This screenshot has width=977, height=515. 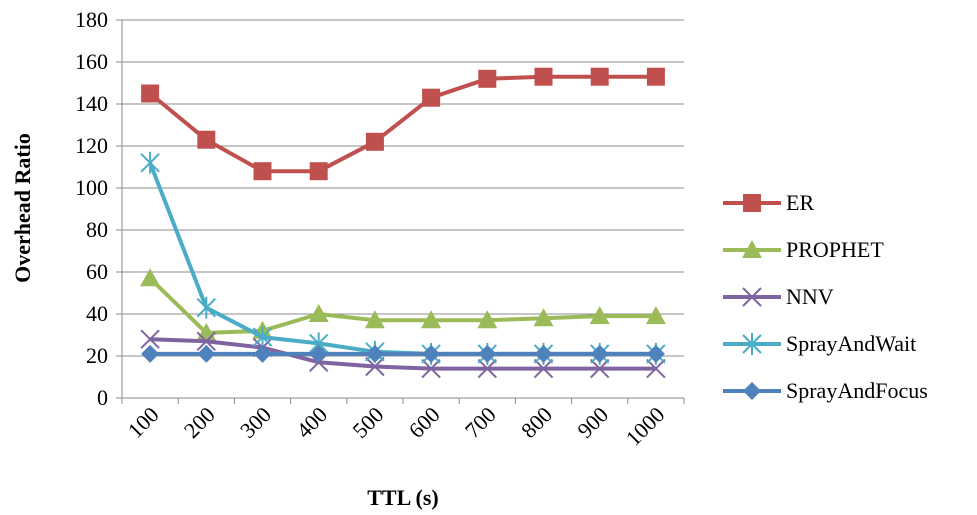 I want to click on y-tick-labels: 0 20 40 60 80 100 120 140 160 180, so click(x=91, y=208).